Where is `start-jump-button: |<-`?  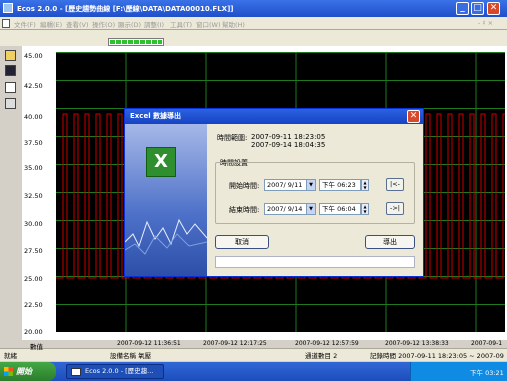 start-jump-button: |<- is located at coordinates (395, 184).